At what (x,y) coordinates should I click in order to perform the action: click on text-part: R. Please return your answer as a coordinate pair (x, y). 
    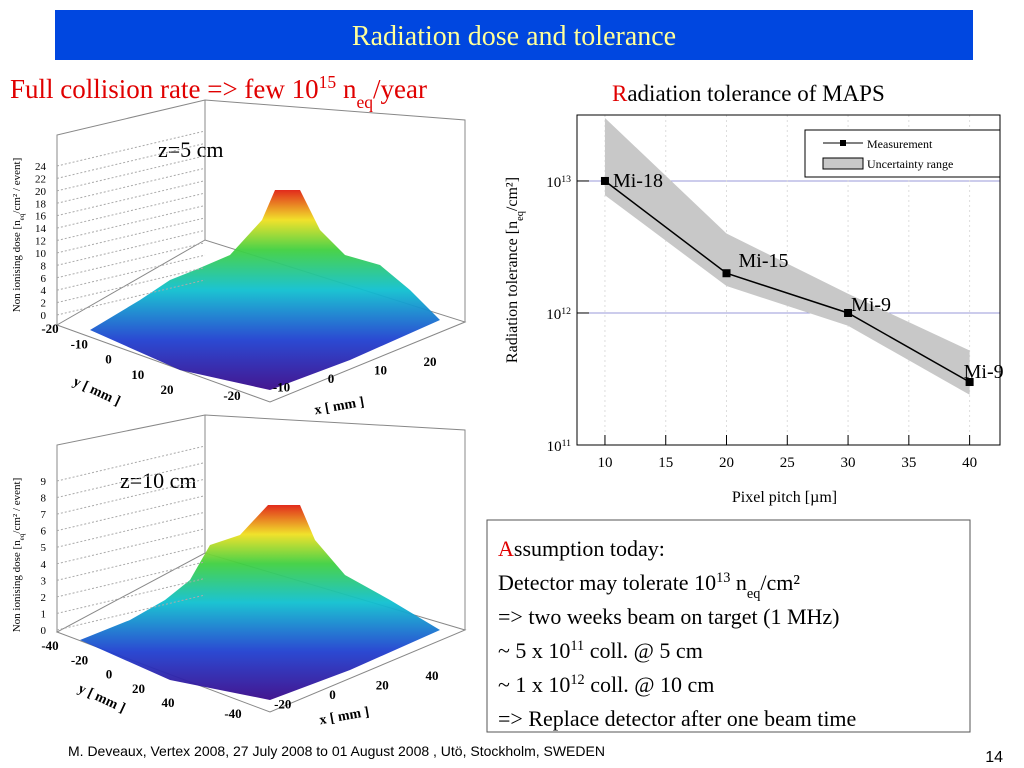
    Looking at the image, I should click on (620, 93).